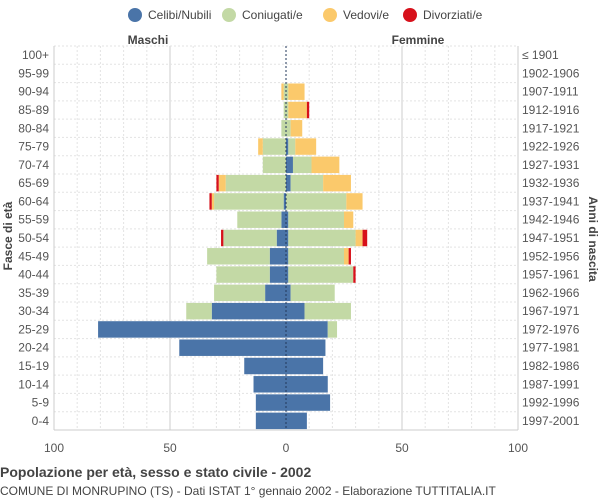  Describe the element at coordinates (540, 55) in the screenshot. I see `birth-year-label: ≤ 1901` at that location.